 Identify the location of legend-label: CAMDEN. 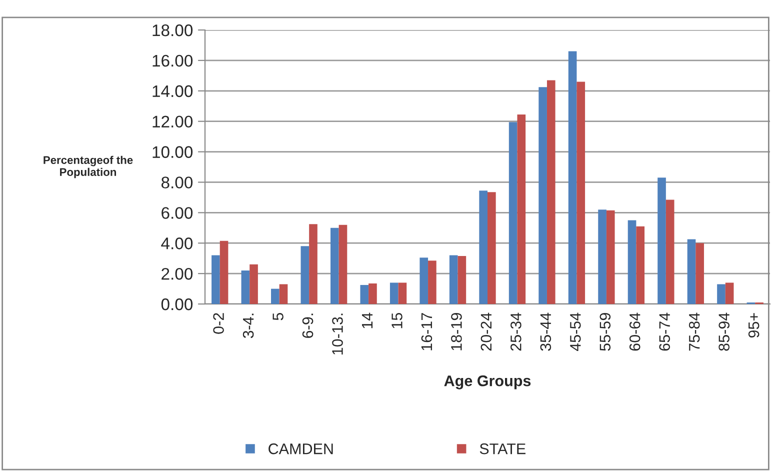
(300, 448).